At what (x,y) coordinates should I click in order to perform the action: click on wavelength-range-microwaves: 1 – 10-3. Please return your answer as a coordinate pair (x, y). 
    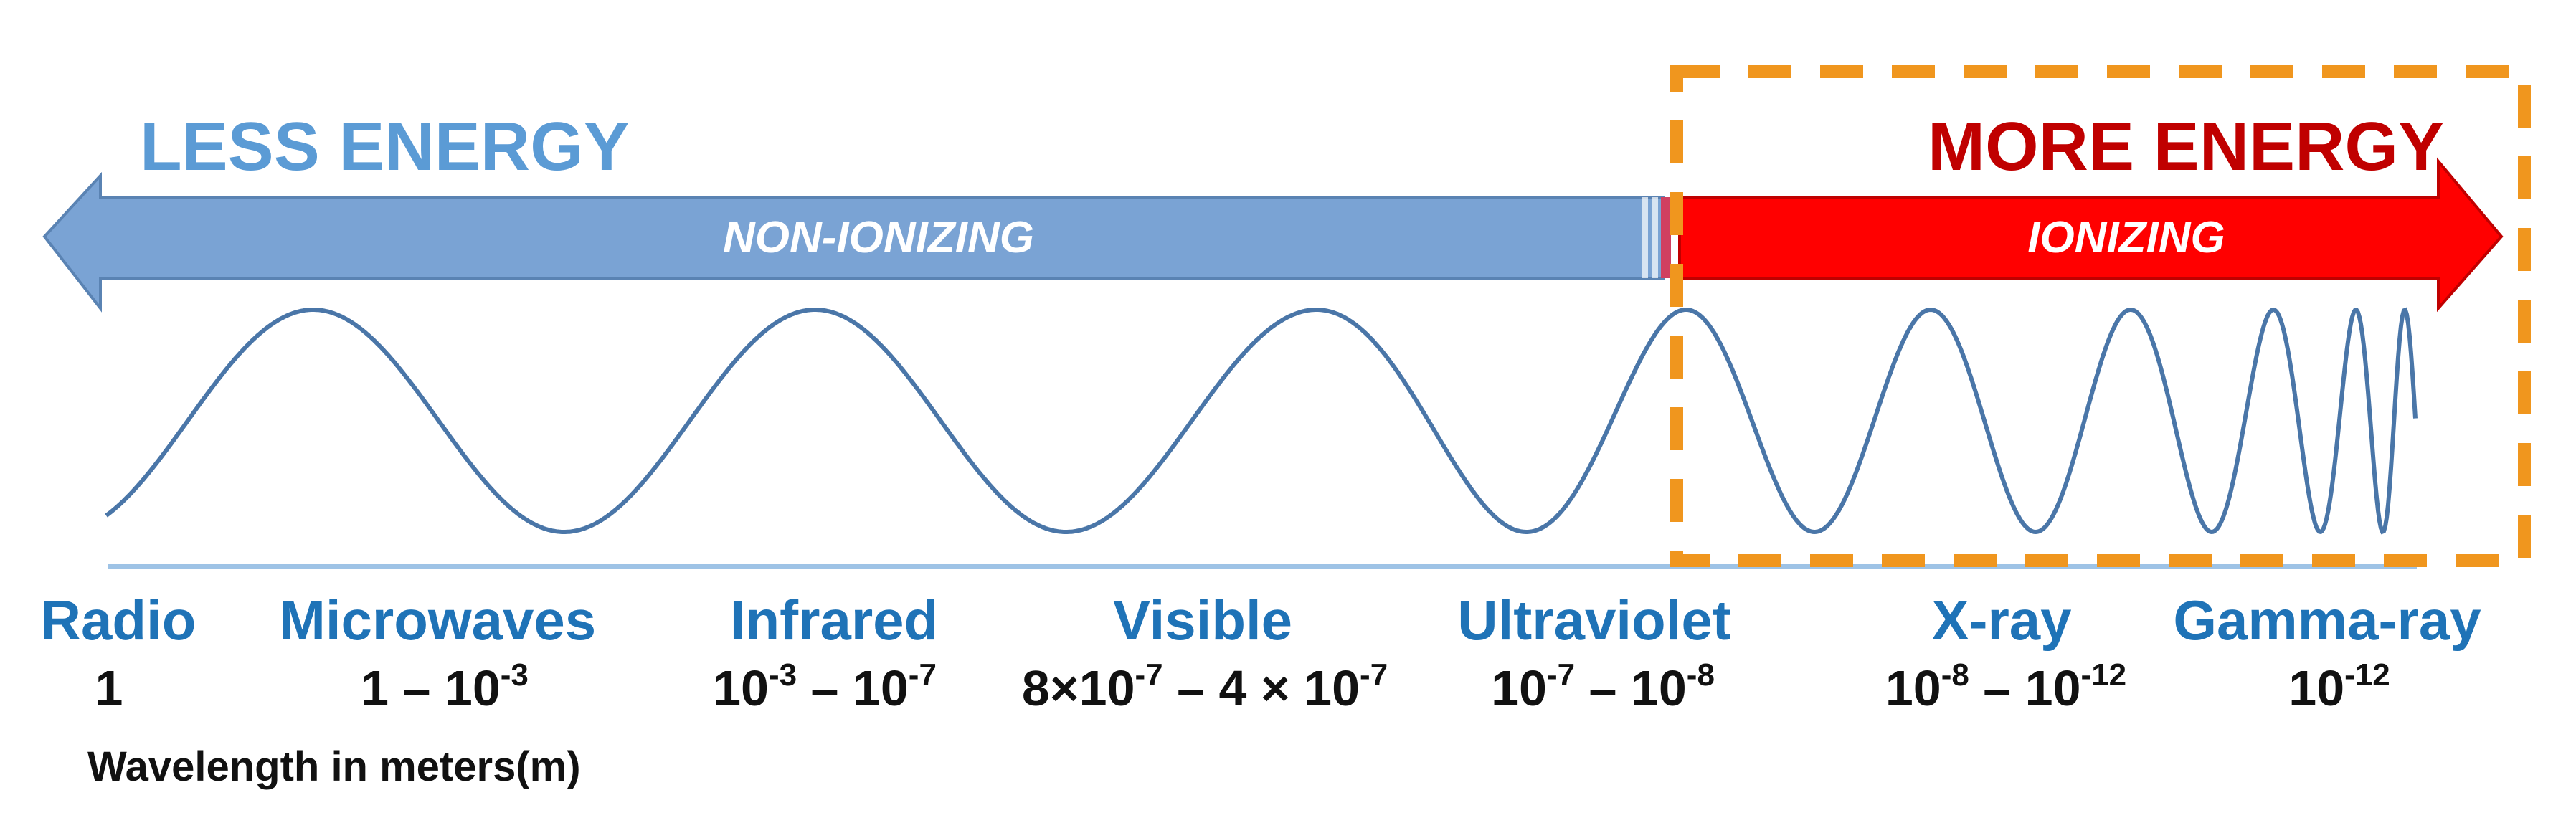
    Looking at the image, I should click on (445, 688).